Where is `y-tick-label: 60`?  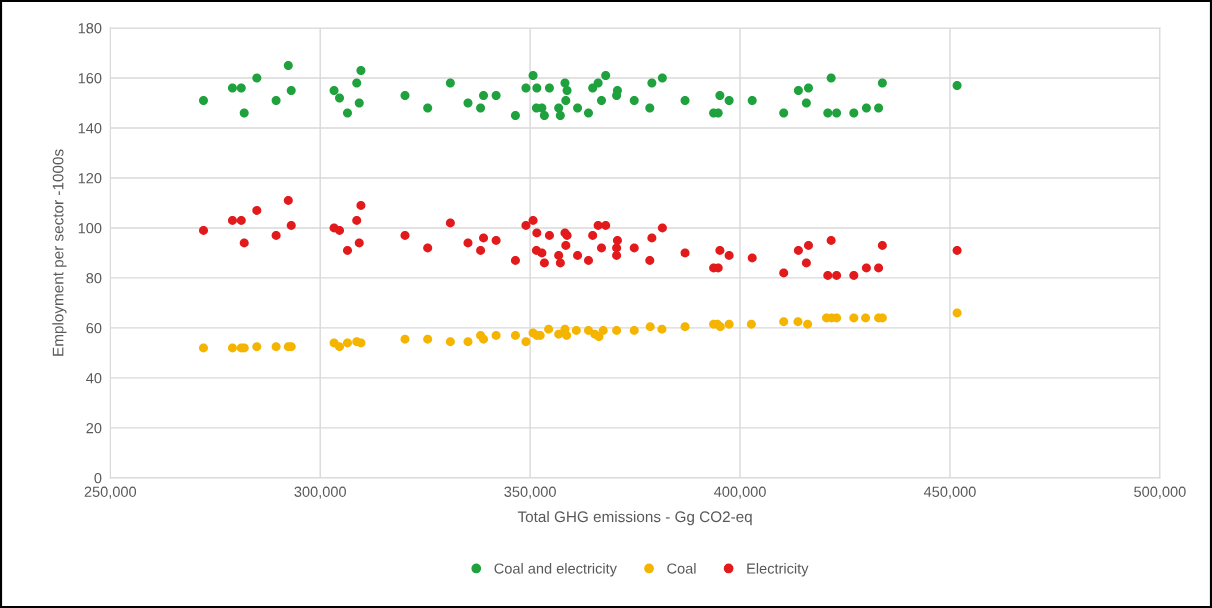 y-tick-label: 60 is located at coordinates (94, 328).